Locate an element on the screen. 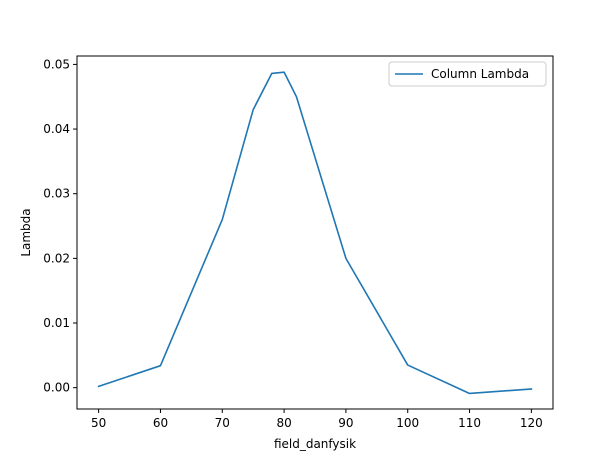 The width and height of the screenshot is (614, 460). y-axis-label: Lambda is located at coordinates (26, 232).